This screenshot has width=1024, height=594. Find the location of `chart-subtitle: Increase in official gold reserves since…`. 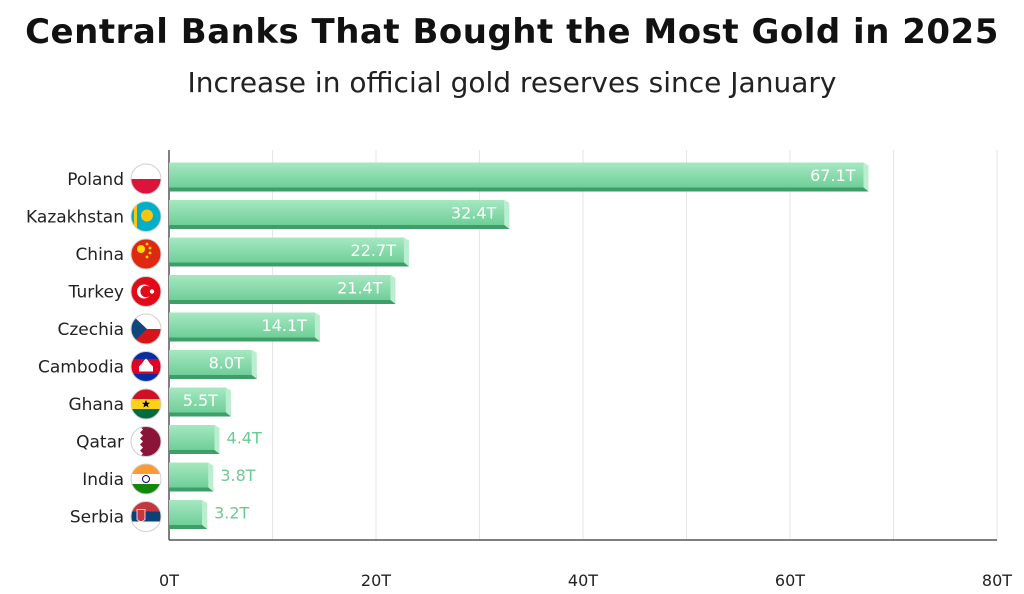

chart-subtitle: Increase in official gold reserves since… is located at coordinates (512, 82).